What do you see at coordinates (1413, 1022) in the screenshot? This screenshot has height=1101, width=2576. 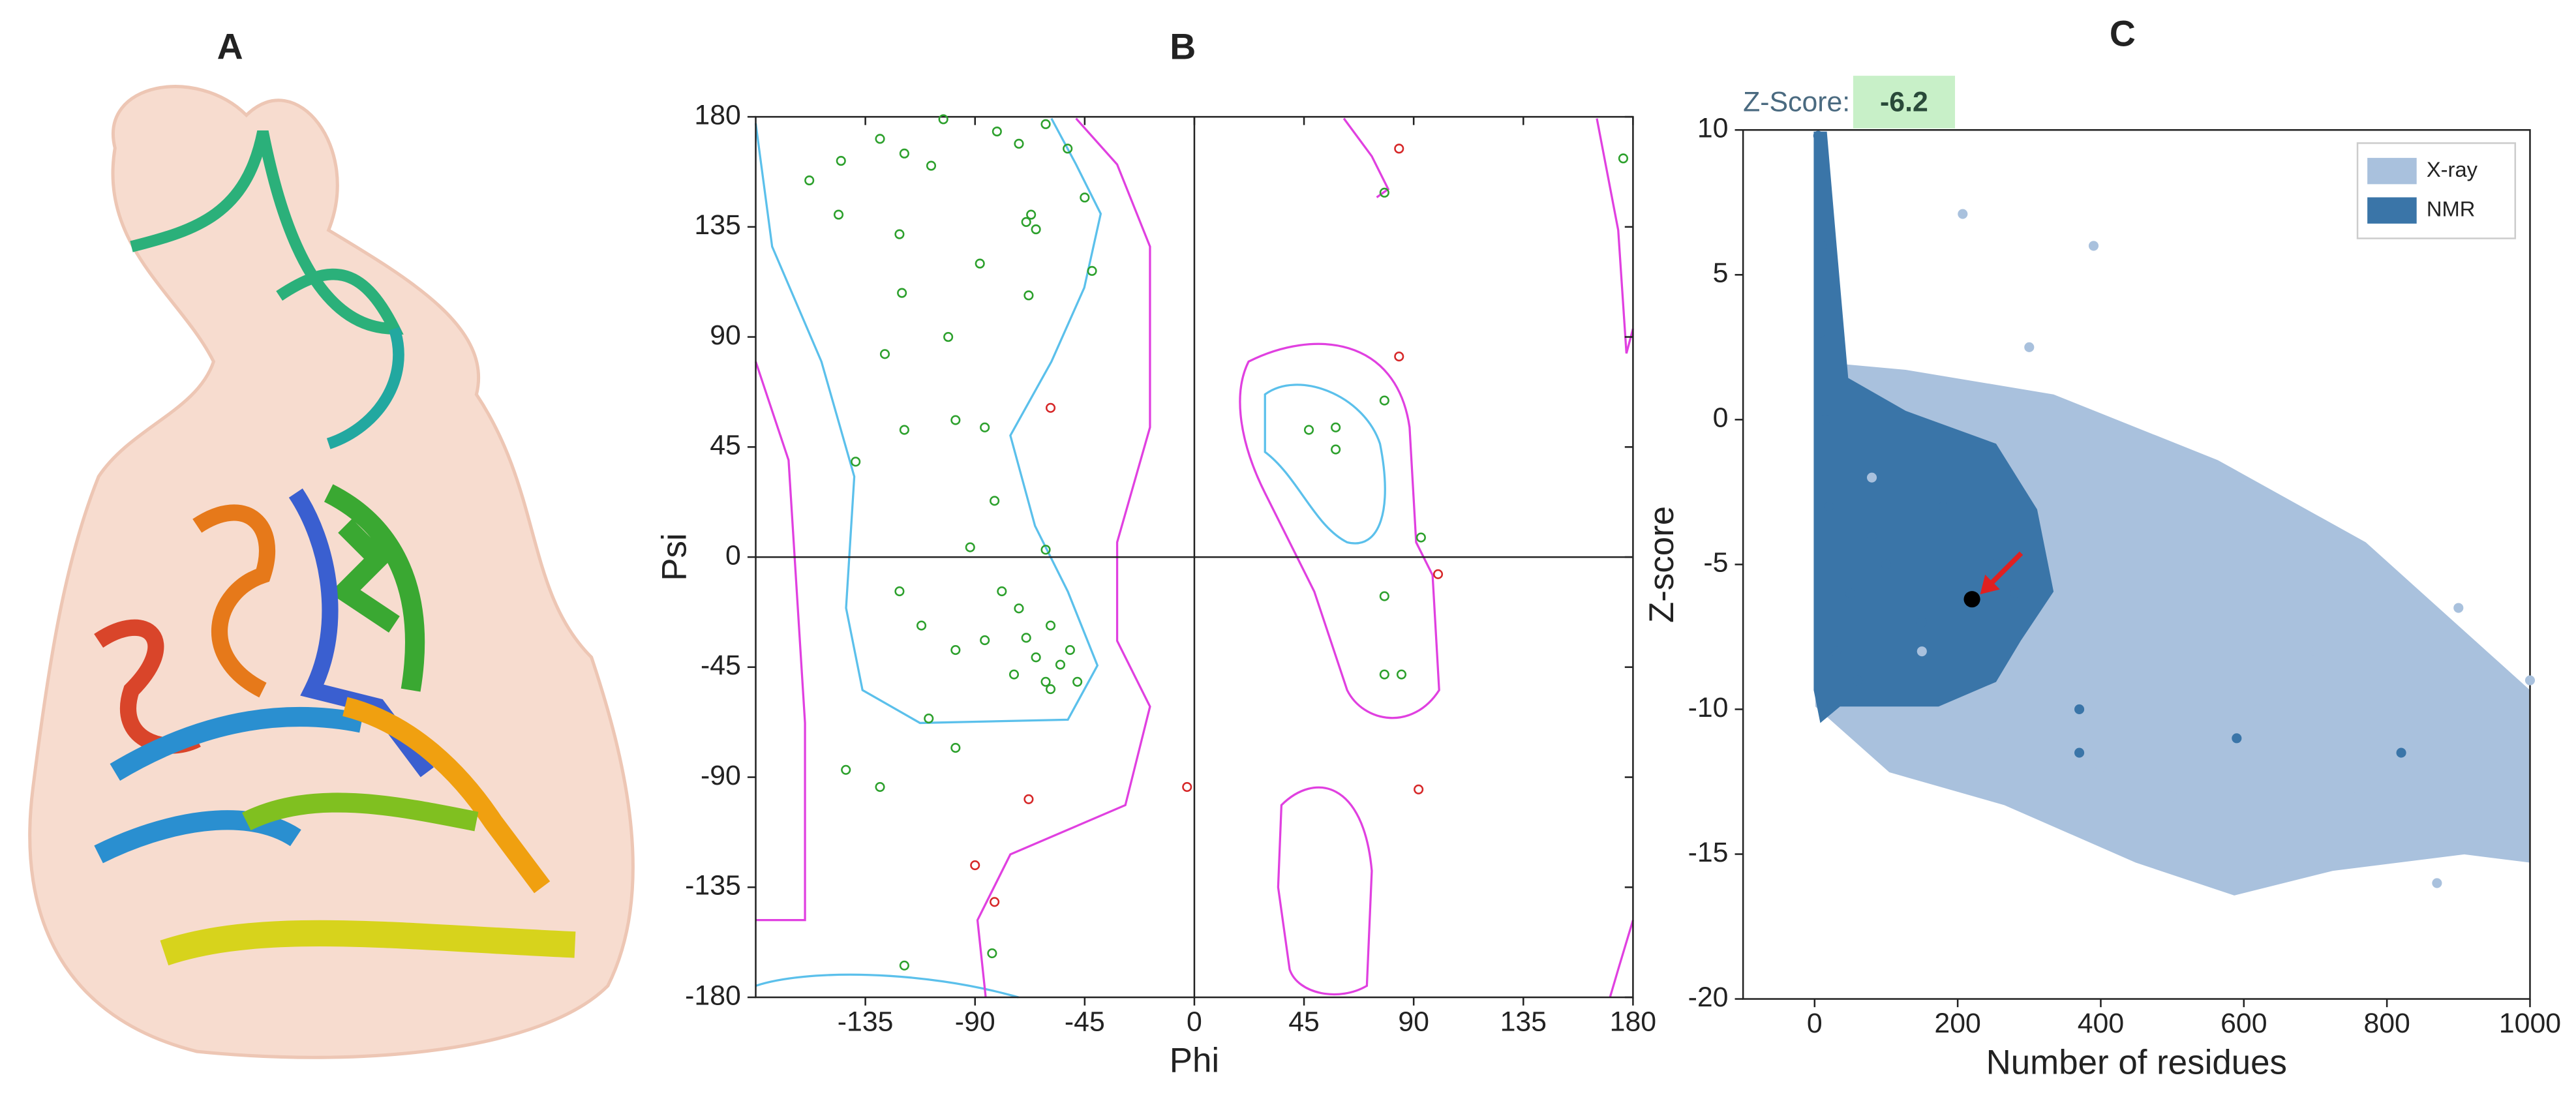 I see `x-tick-label: 90` at bounding box center [1413, 1022].